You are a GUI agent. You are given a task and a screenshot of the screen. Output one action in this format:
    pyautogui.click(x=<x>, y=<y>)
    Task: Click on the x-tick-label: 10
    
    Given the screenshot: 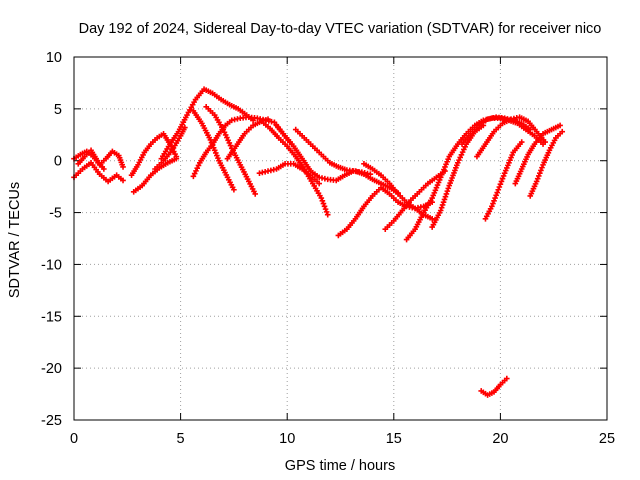 What is the action you would take?
    pyautogui.click(x=287, y=439)
    